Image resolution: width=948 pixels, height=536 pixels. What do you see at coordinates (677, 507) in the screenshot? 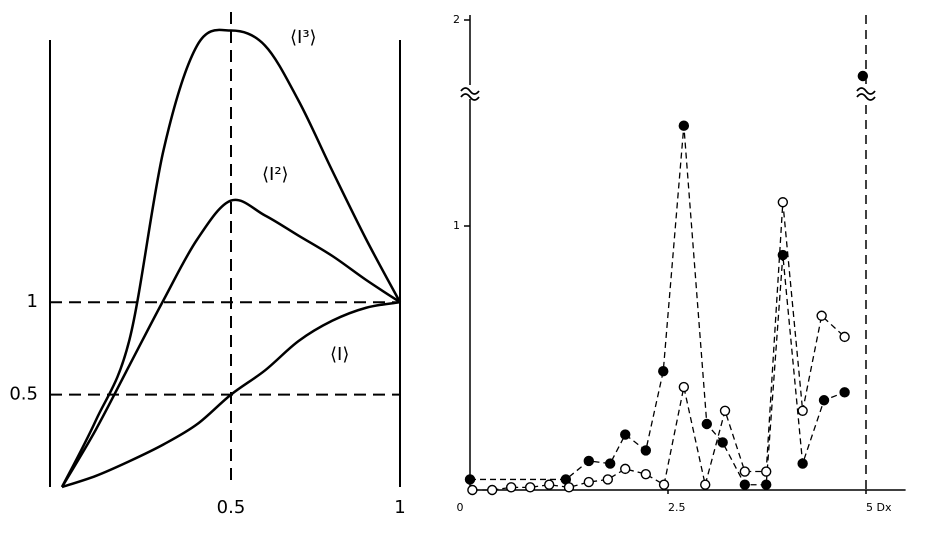
I see `x-tick-label: 2.5` at bounding box center [677, 507].